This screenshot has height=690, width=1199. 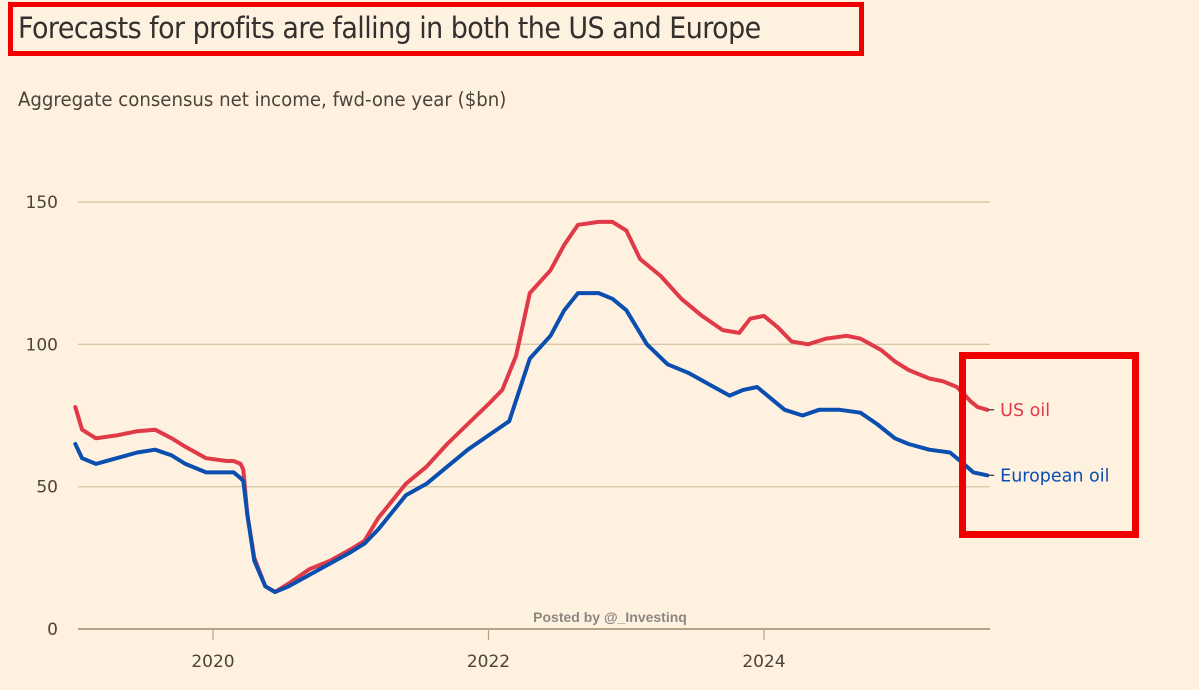 What do you see at coordinates (1054, 476) in the screenshot?
I see `series-label-european-oil: European oil` at bounding box center [1054, 476].